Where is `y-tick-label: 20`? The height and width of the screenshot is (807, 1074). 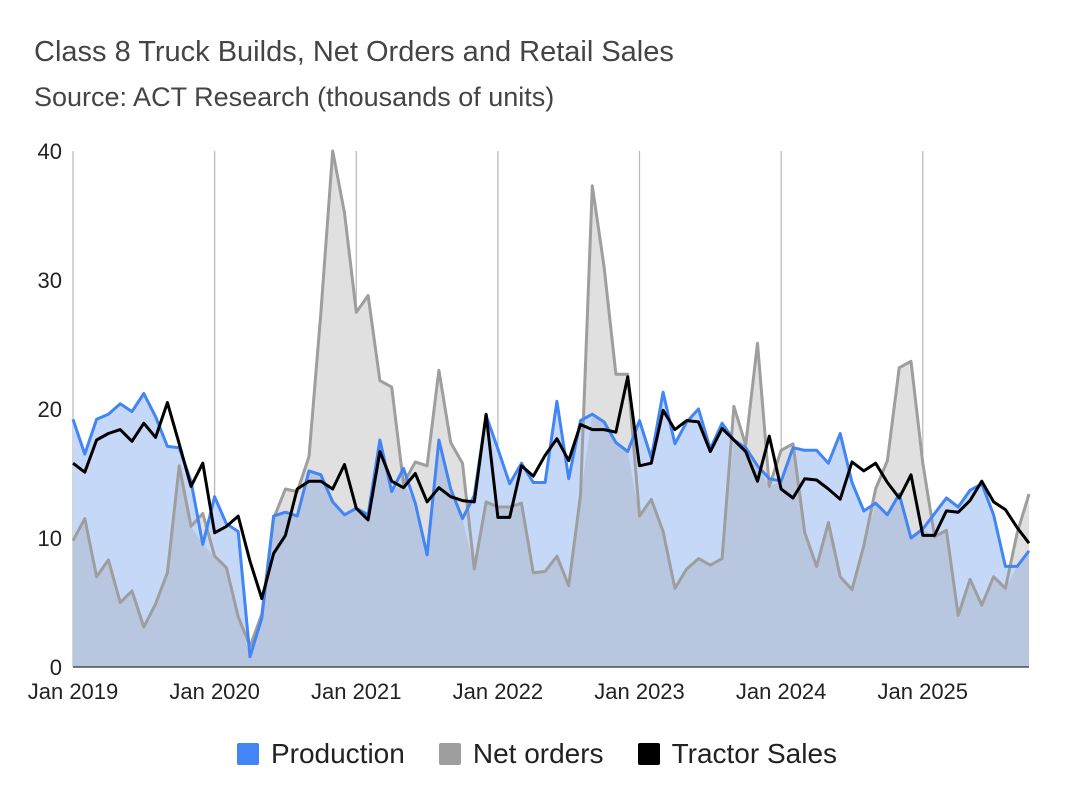 y-tick-label: 20 is located at coordinates (50, 409).